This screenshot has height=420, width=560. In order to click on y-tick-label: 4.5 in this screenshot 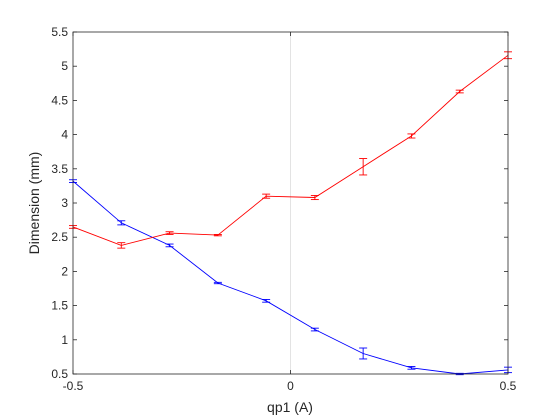, I will do `click(59, 100)`.